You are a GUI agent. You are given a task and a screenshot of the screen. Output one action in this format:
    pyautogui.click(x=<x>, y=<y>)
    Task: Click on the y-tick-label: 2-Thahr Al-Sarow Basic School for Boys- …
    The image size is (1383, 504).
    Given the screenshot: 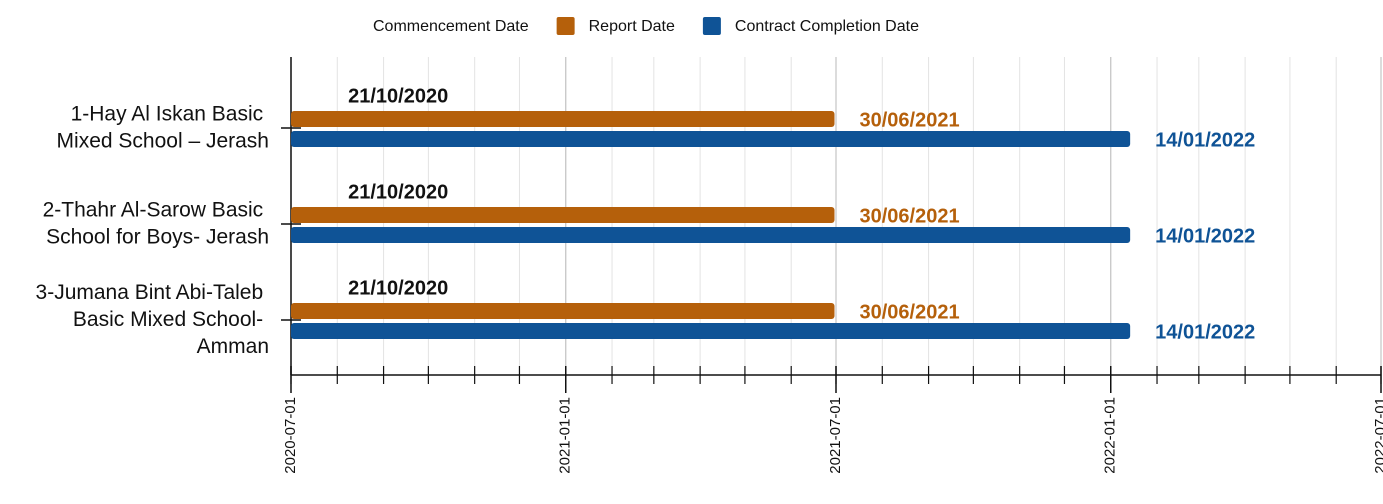 What is the action you would take?
    pyautogui.click(x=156, y=223)
    